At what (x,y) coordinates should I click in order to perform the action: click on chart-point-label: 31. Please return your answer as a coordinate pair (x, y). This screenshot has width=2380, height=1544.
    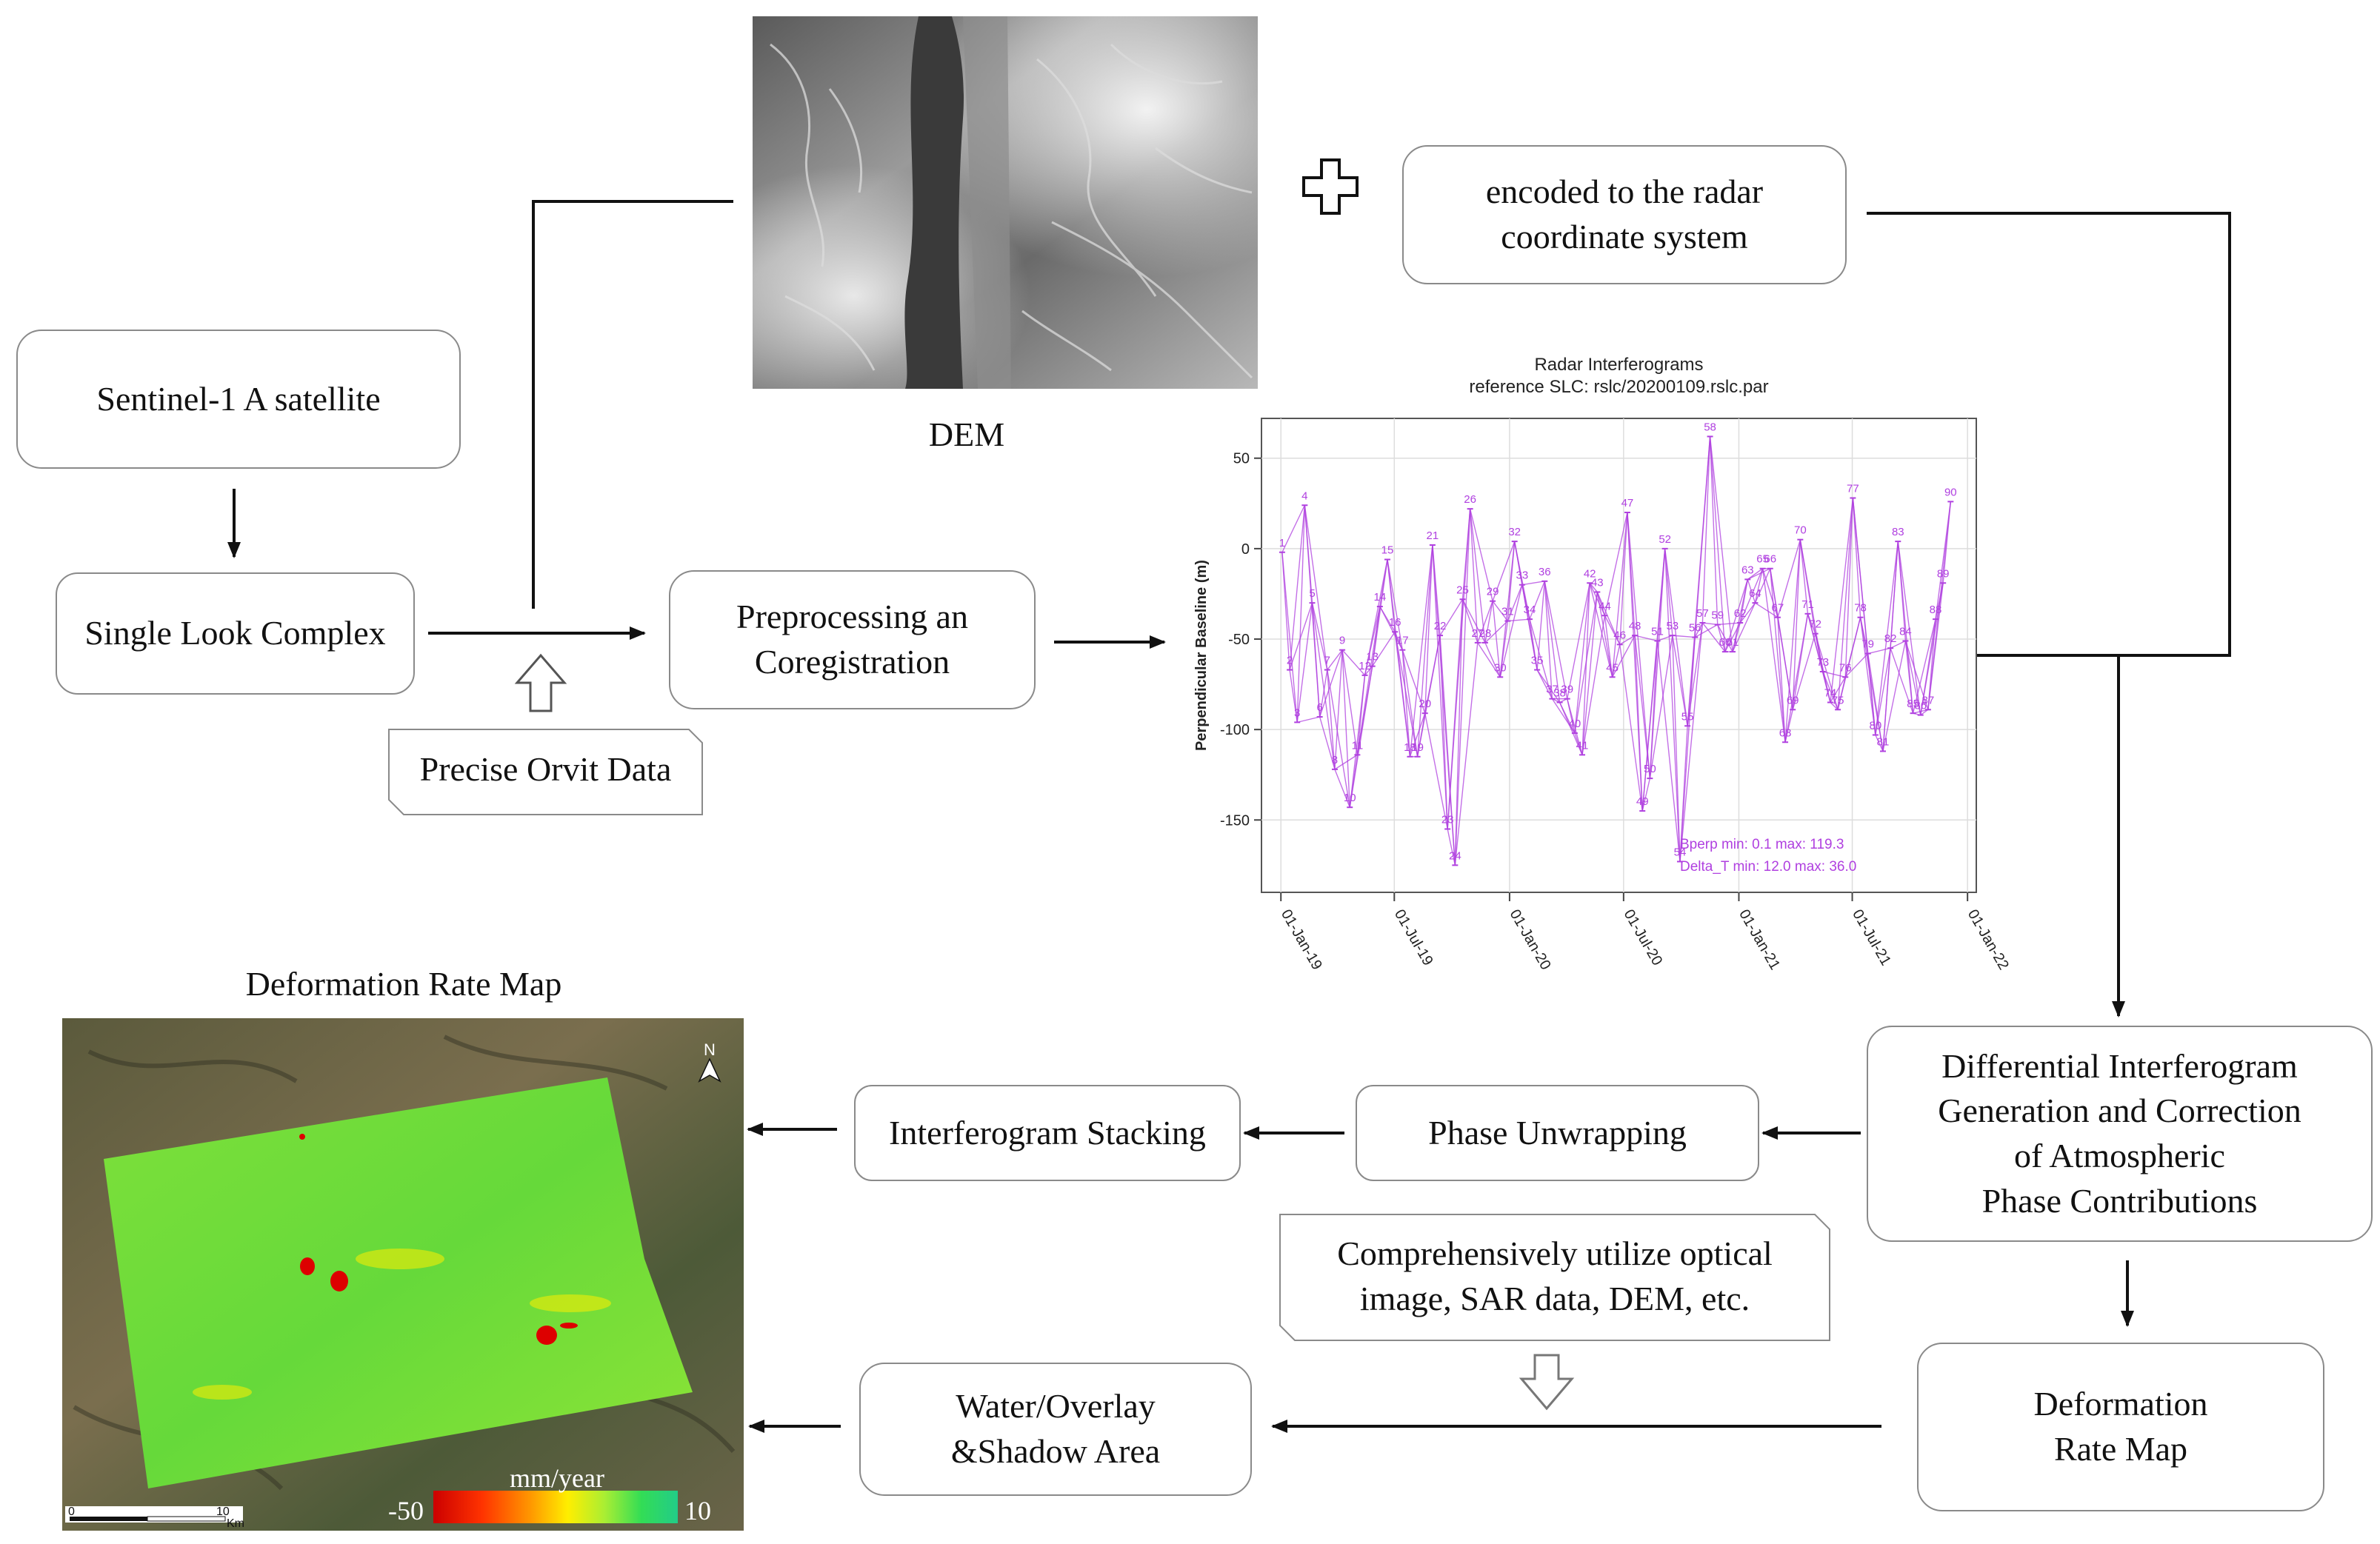
    Looking at the image, I should click on (1507, 612).